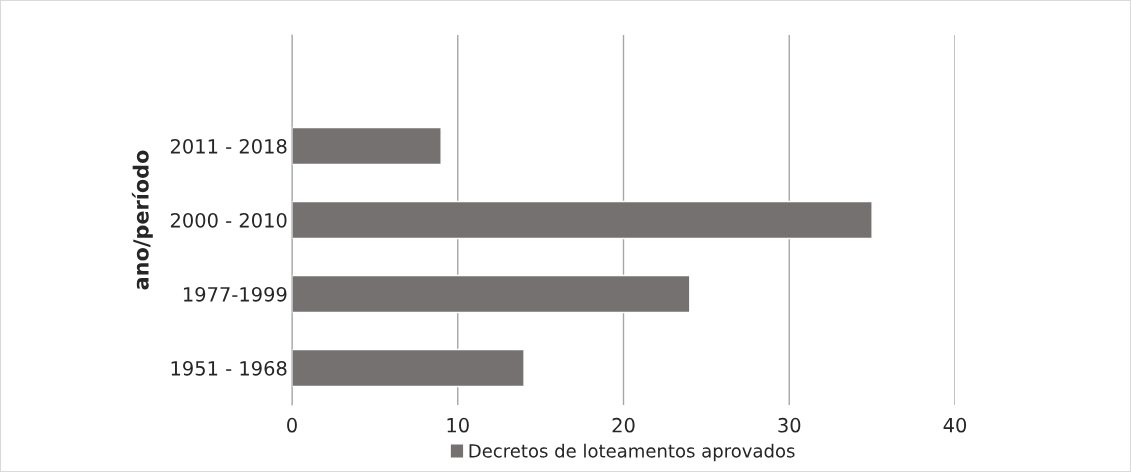 This screenshot has width=1131, height=472. I want to click on legend-label: Decretos de loteamentos aprovados, so click(632, 452).